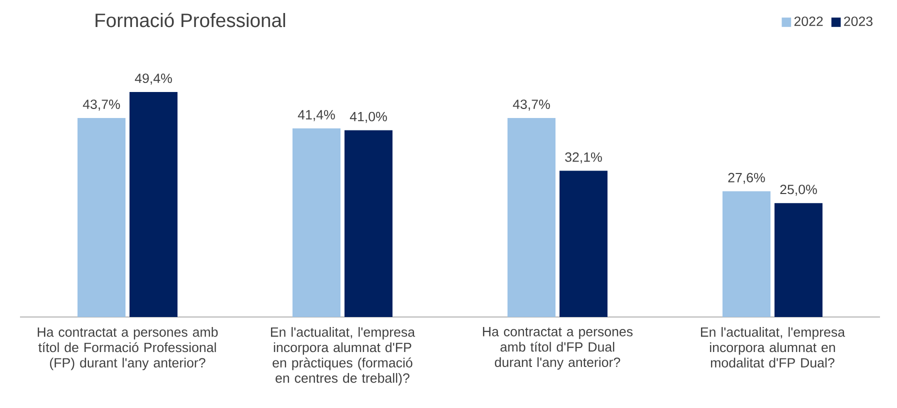 This screenshot has height=408, width=897. What do you see at coordinates (583, 158) in the screenshot?
I see `data-label: 32,1%` at bounding box center [583, 158].